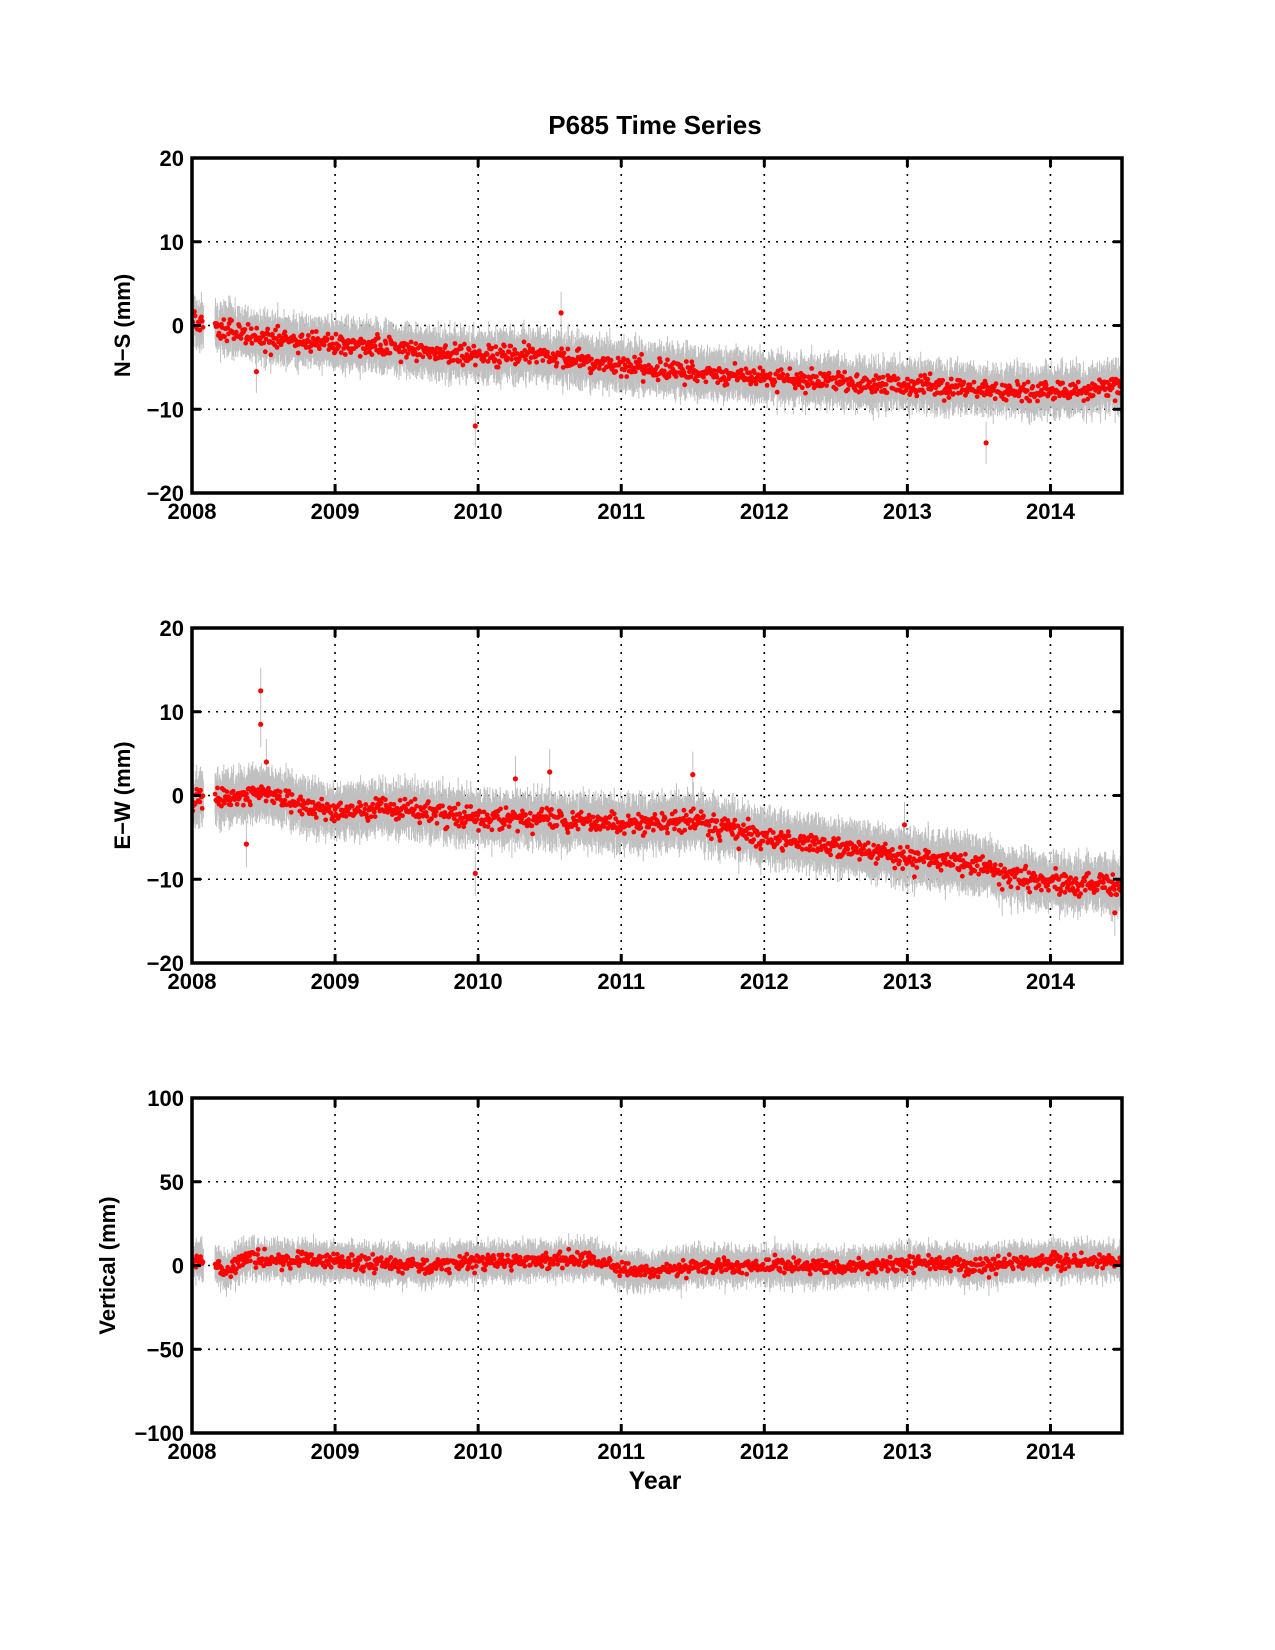  I want to click on y-tick-label: 20, so click(172, 158).